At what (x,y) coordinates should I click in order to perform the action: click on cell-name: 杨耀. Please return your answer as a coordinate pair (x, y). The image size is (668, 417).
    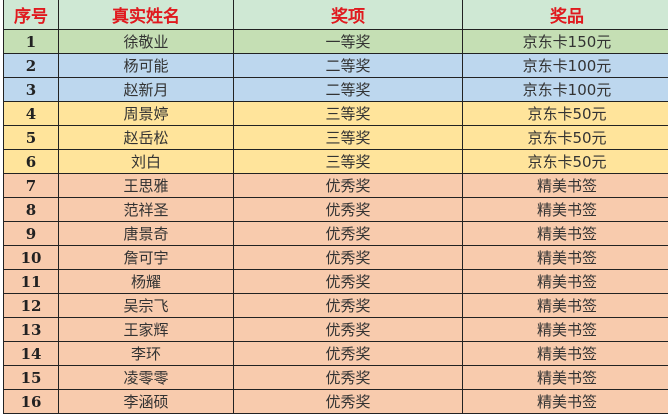
    Looking at the image, I should click on (146, 281).